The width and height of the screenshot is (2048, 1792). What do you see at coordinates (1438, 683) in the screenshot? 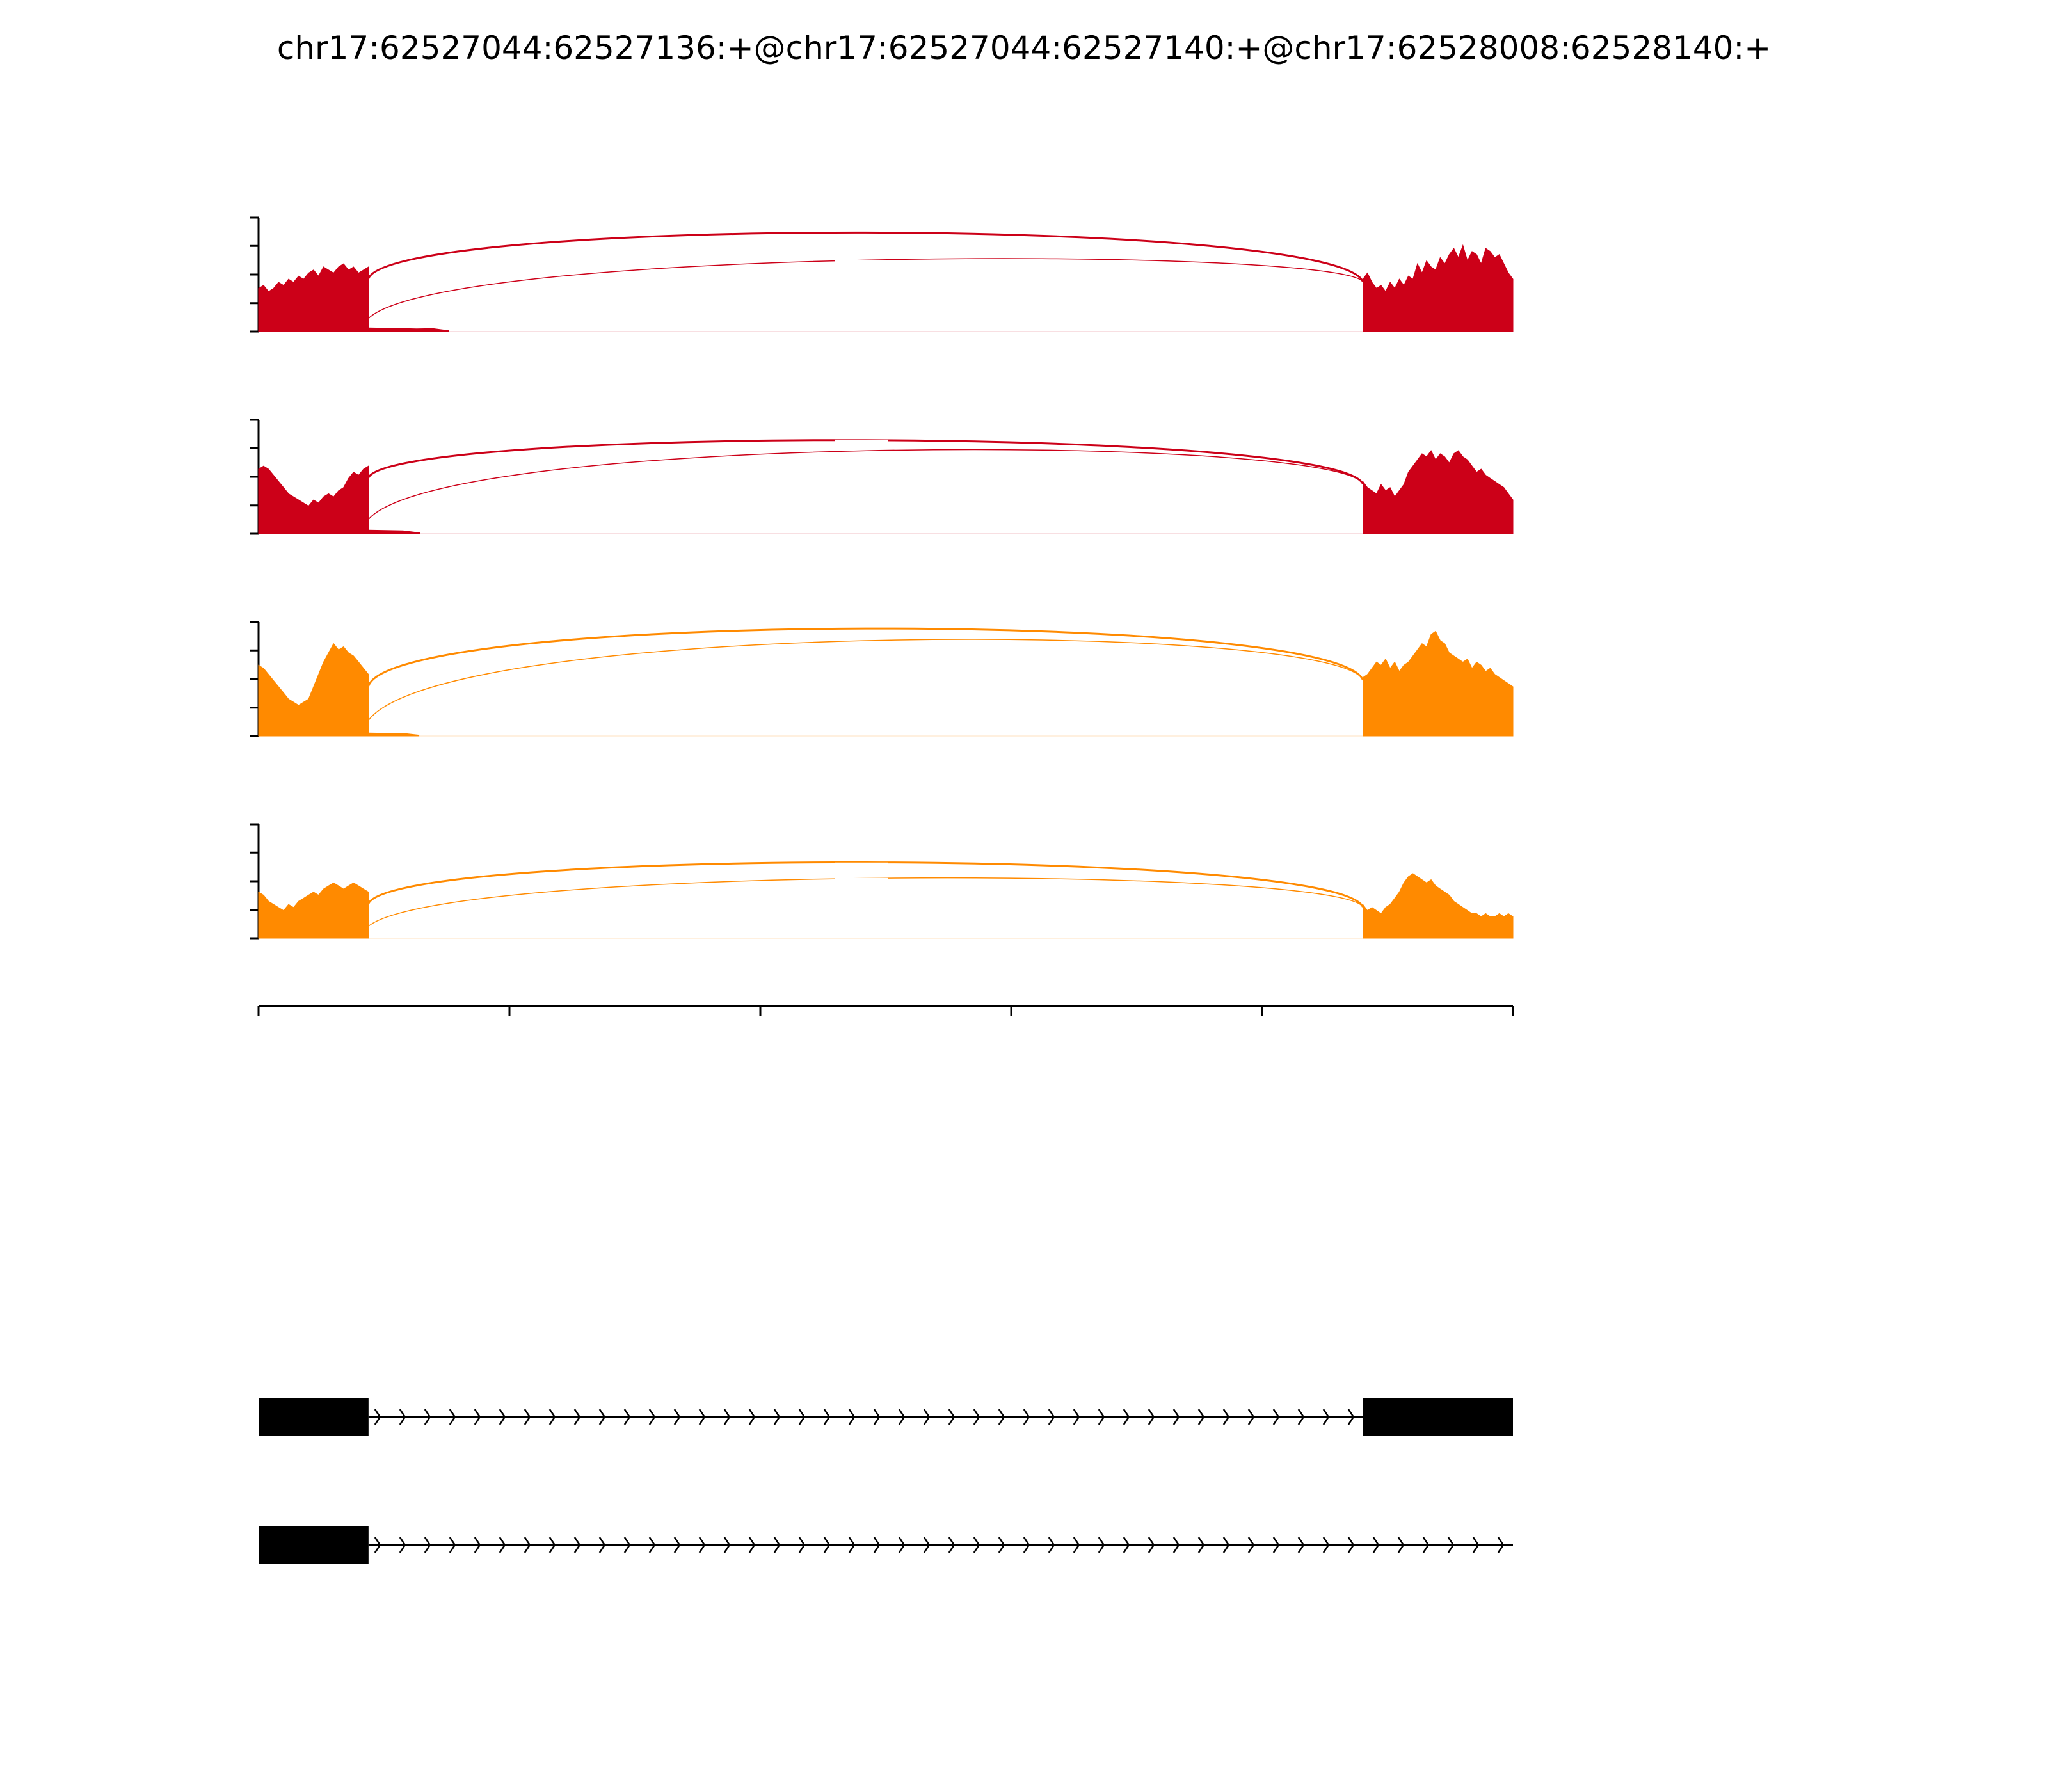
I see `coverage-area-exon2` at bounding box center [1438, 683].